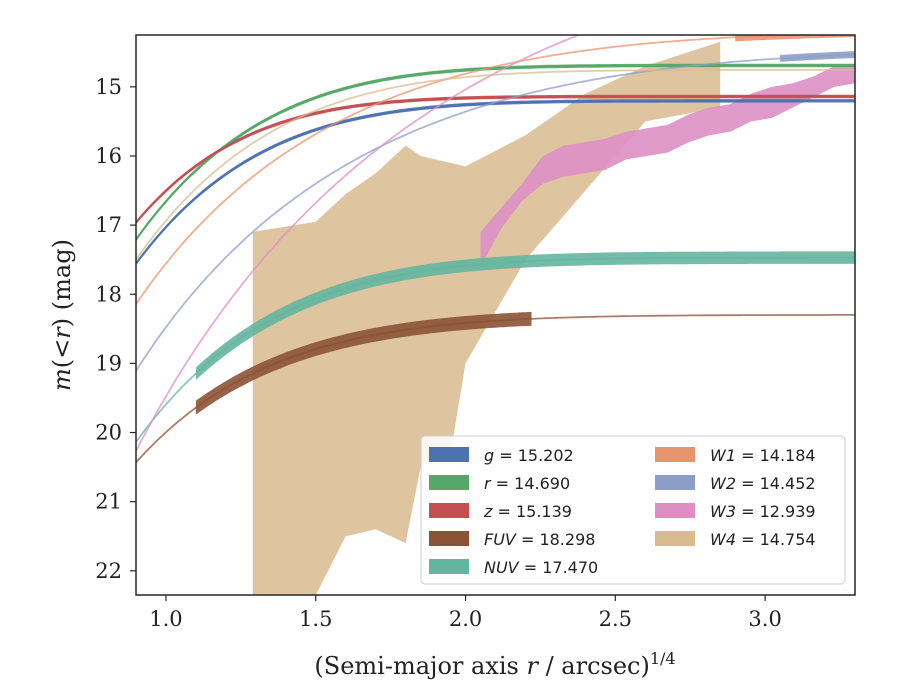  What do you see at coordinates (62, 315) in the screenshot?
I see `y-axis-label: m(<r) (mag)` at bounding box center [62, 315].